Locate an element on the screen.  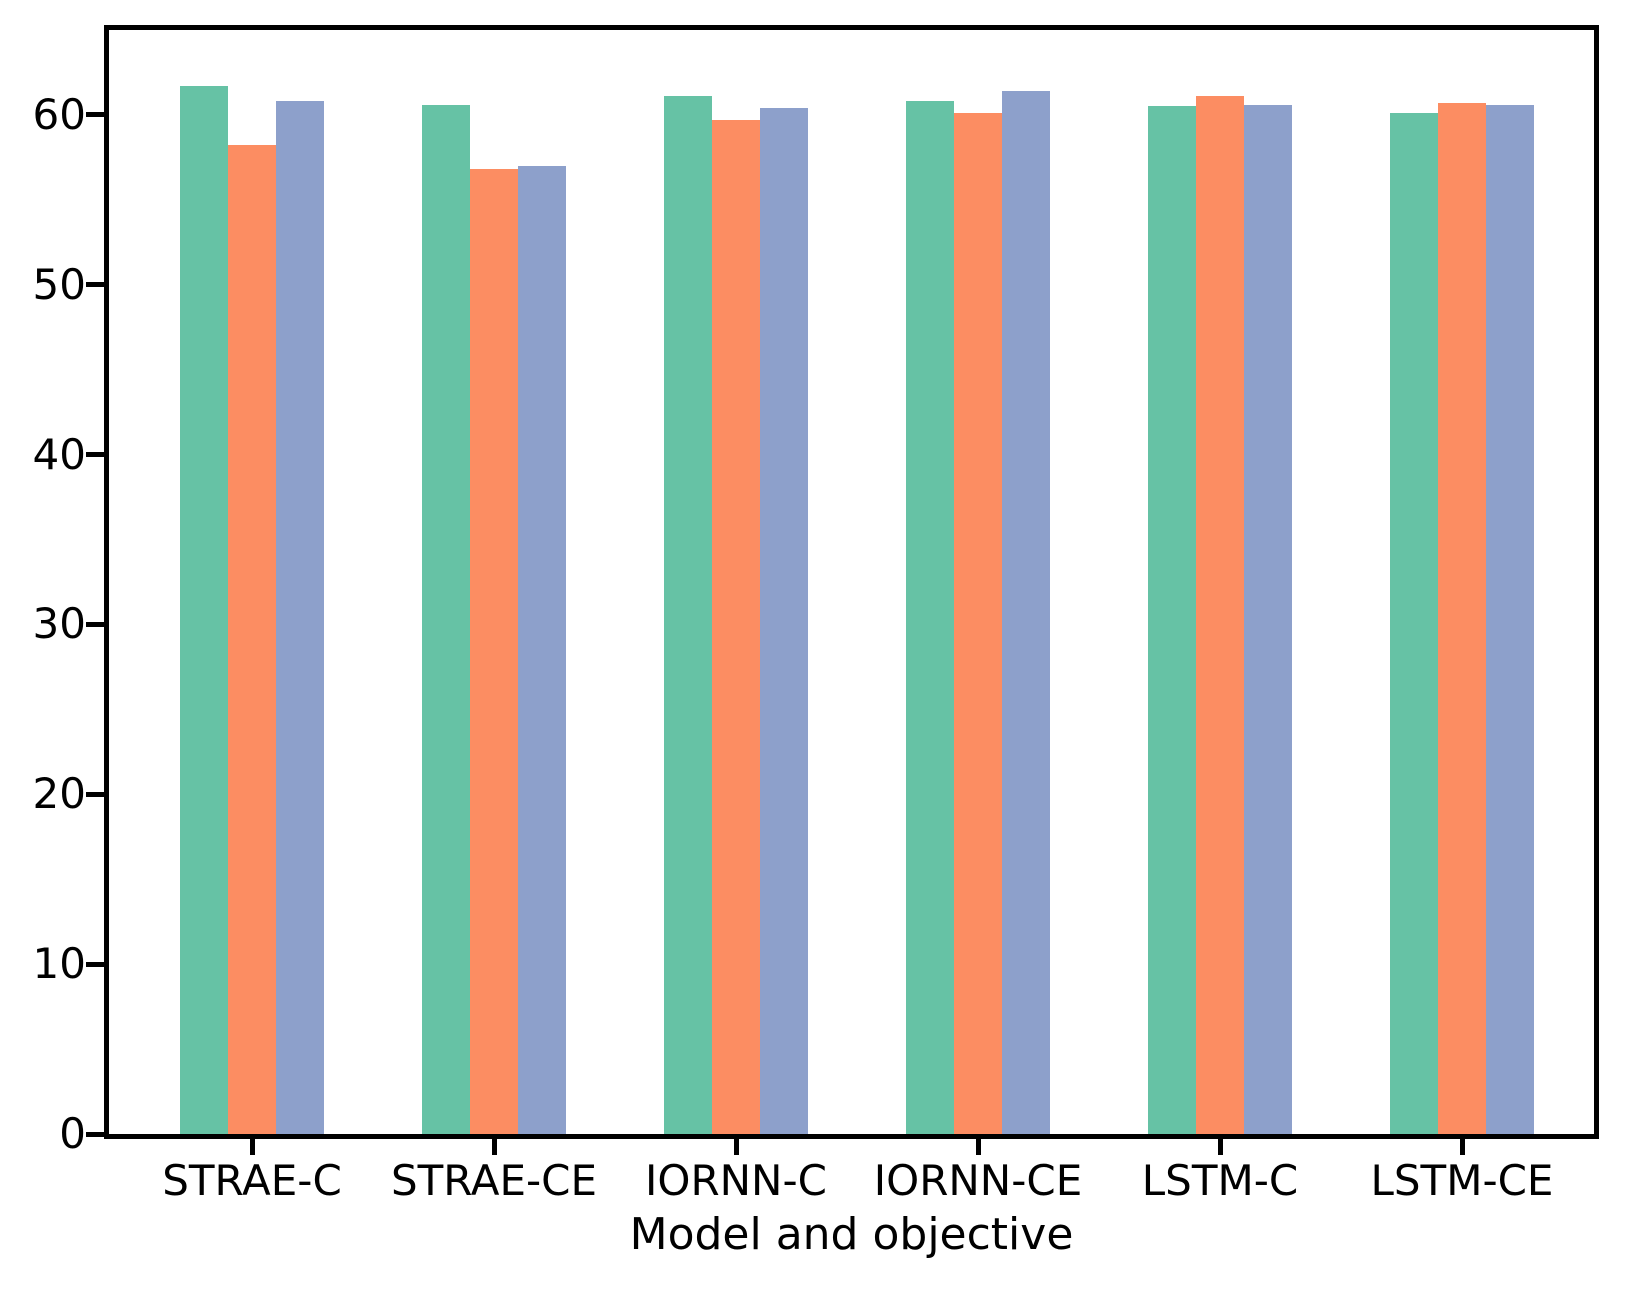
y-tick-label-60: 60 is located at coordinates (59, 114).